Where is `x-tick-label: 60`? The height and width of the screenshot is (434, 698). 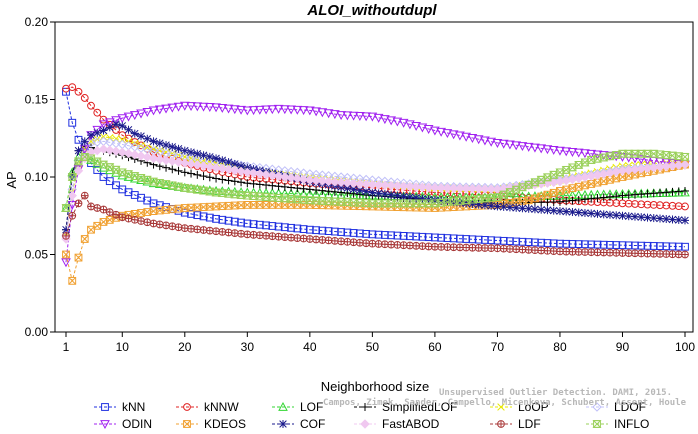 x-tick-label: 60 is located at coordinates (435, 347).